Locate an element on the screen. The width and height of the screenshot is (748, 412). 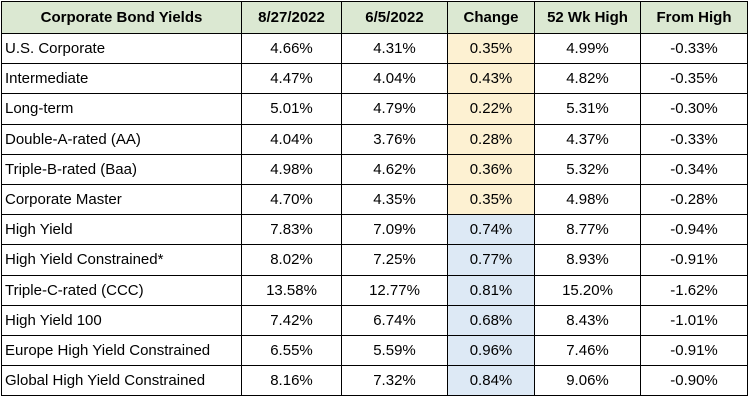
yield-date-1-cell: 6.55% is located at coordinates (291, 350).